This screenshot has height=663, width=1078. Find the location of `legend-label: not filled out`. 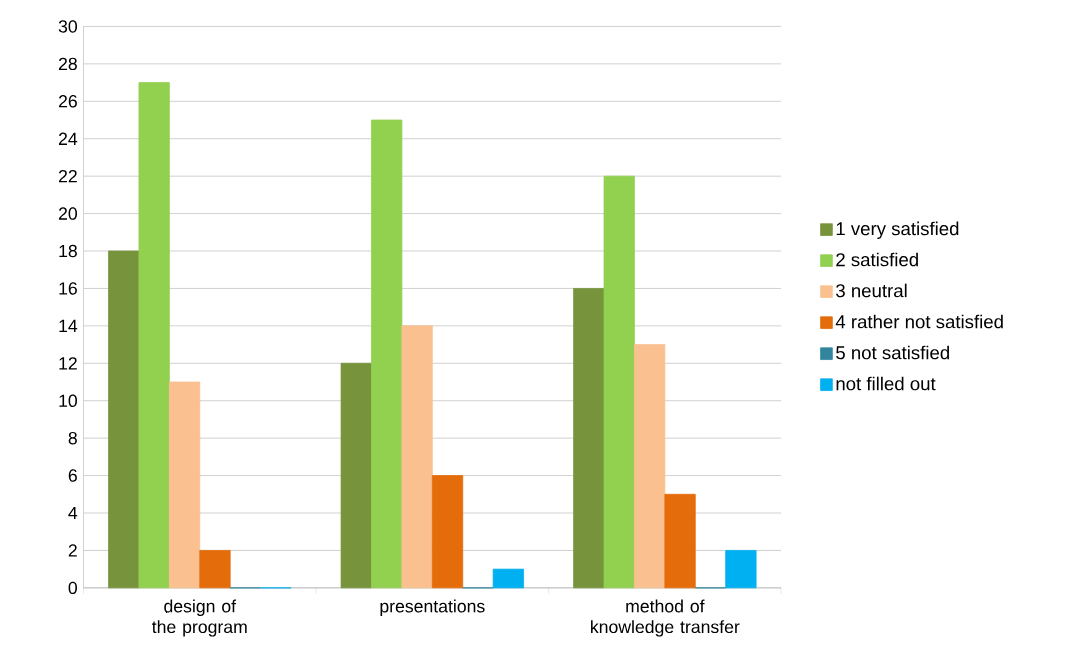

legend-label: not filled out is located at coordinates (886, 383).